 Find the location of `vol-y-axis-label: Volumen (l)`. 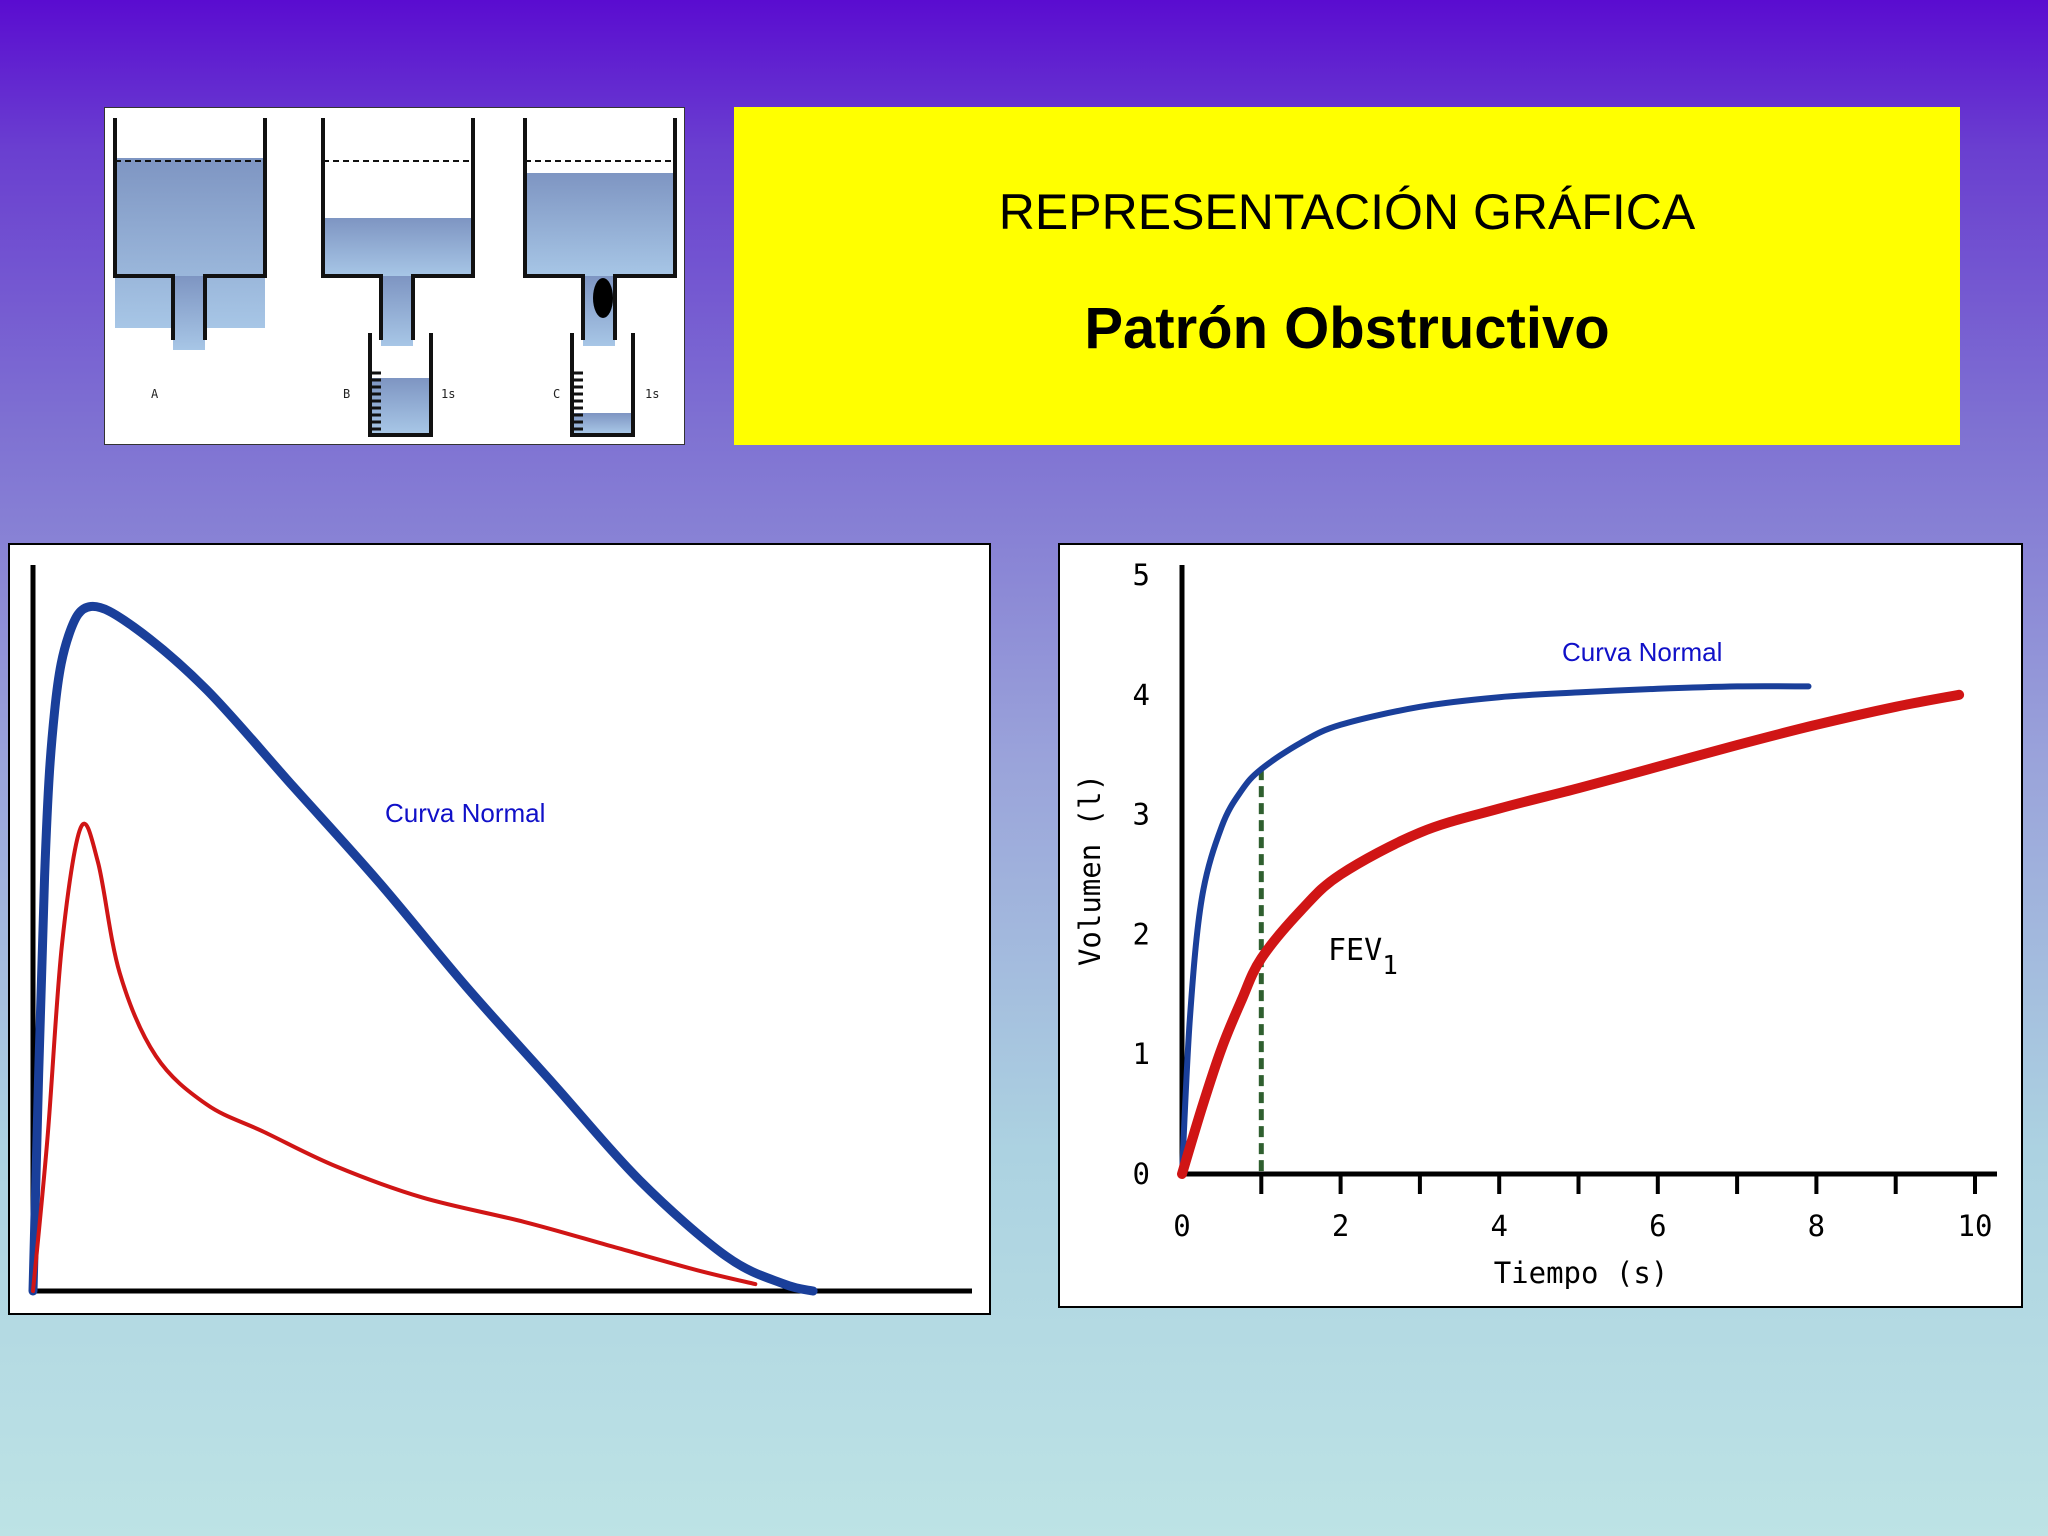

vol-y-axis-label: Volumen (l) is located at coordinates (1090, 870).